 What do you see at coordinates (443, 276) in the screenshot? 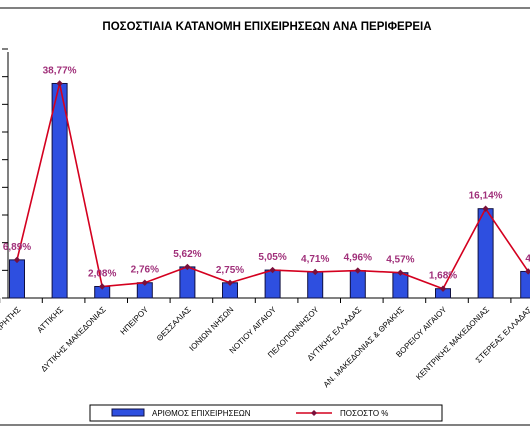
I see `data-label: 1,68%` at bounding box center [443, 276].